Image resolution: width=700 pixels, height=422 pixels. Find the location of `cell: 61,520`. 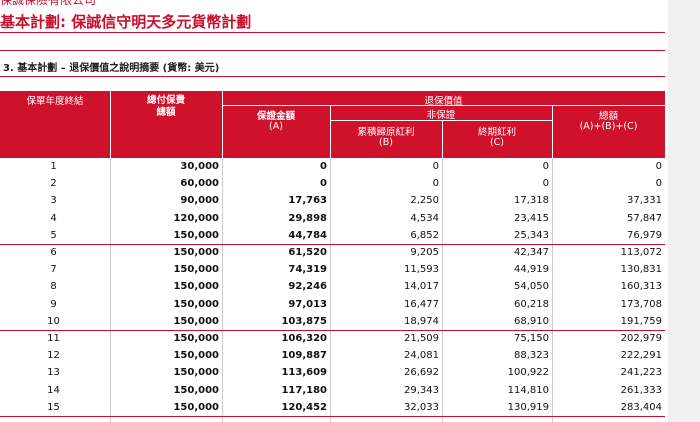

cell: 61,520 is located at coordinates (307, 252).